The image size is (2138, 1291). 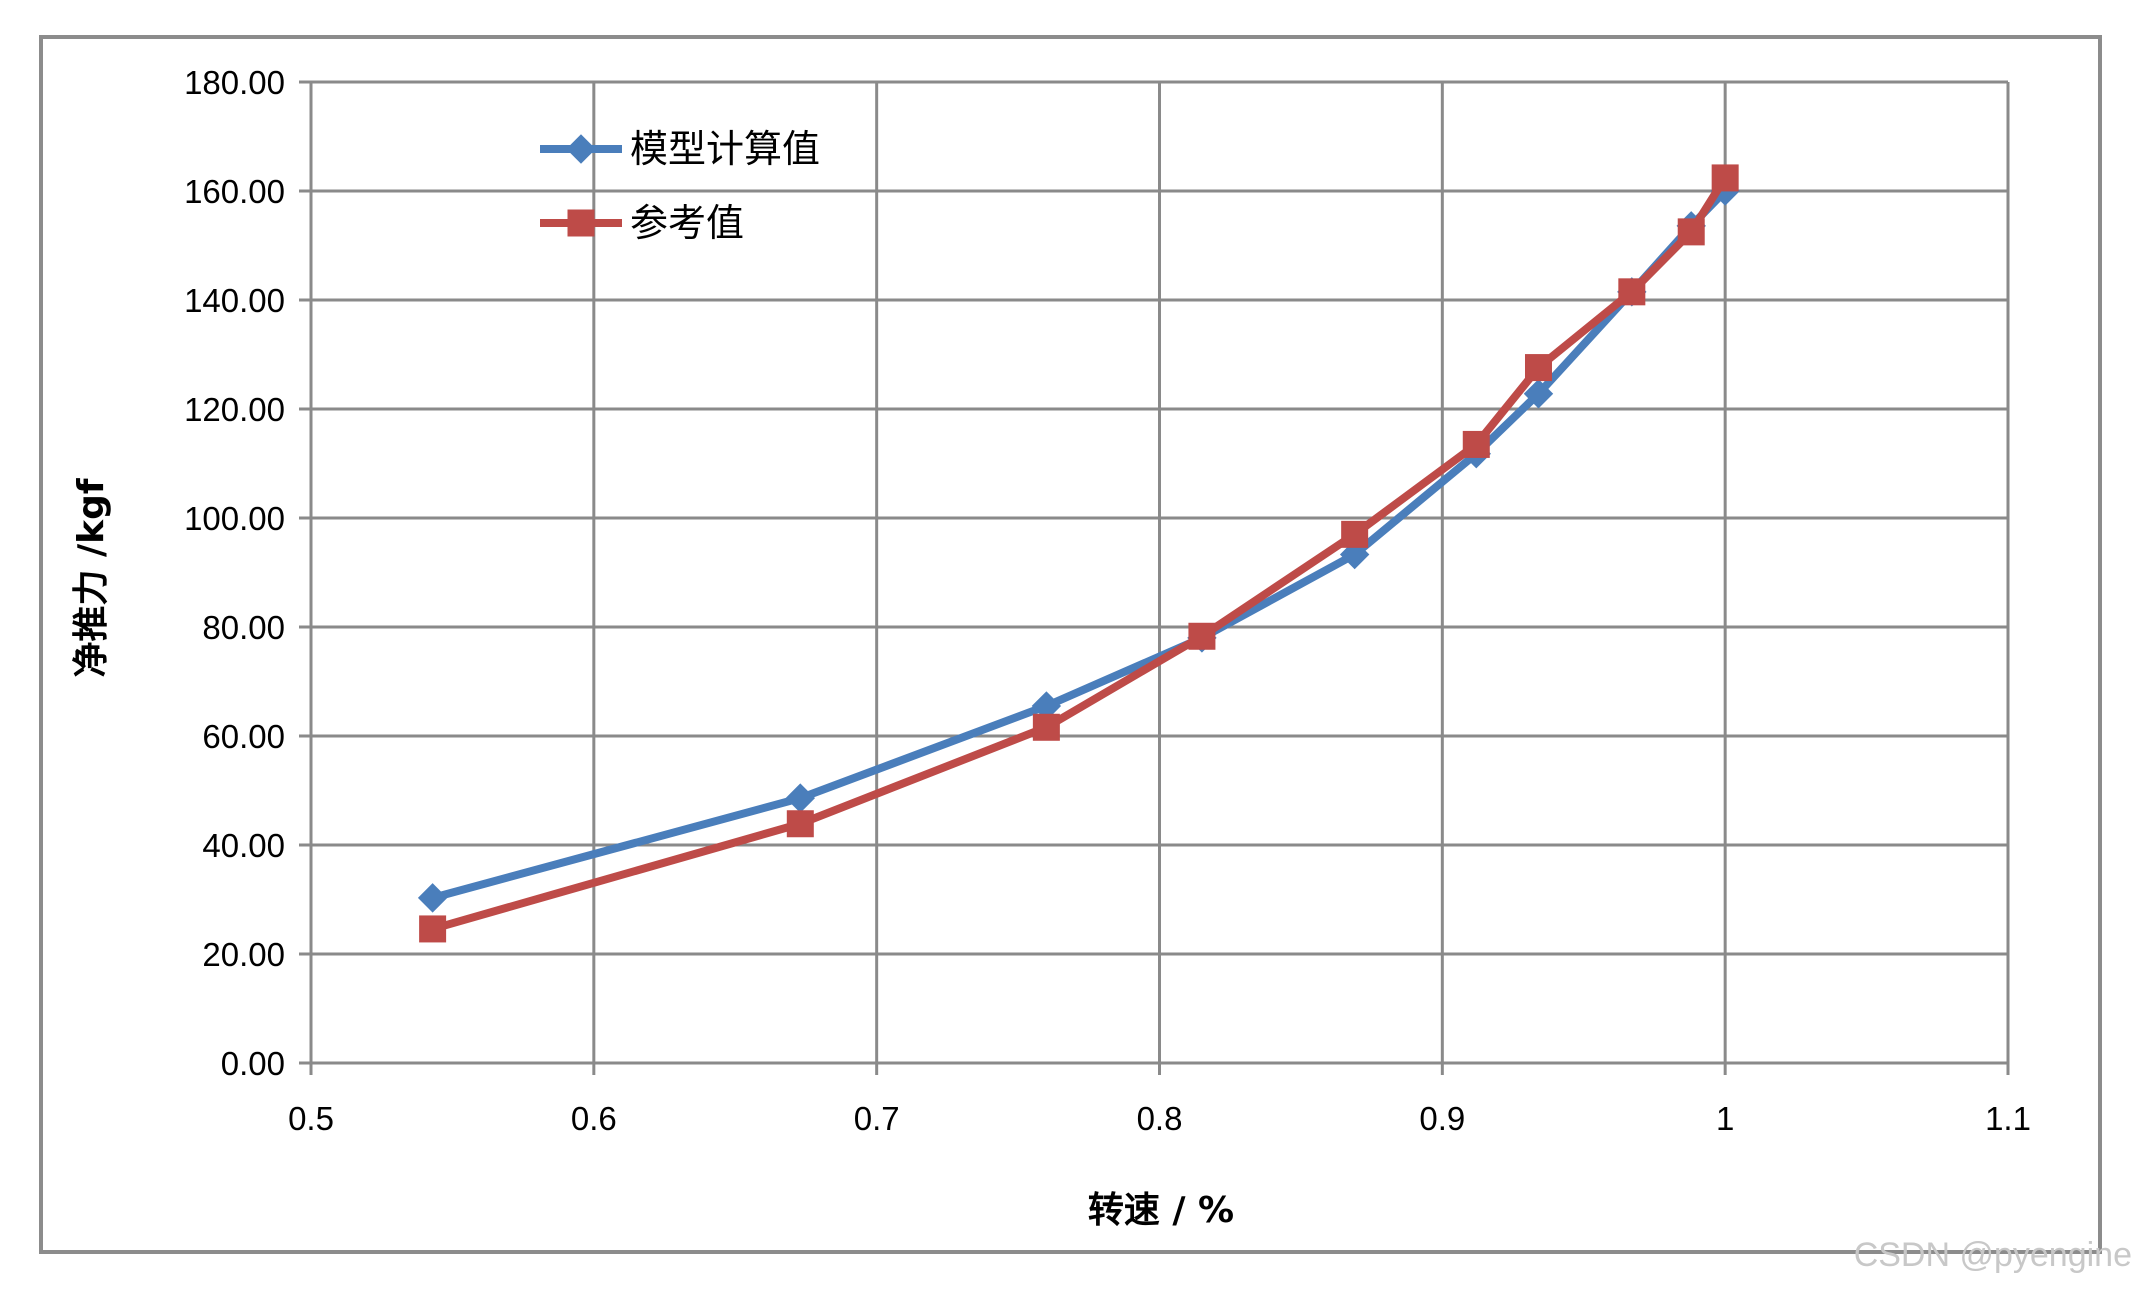 I want to click on y-tick-label: 180.00, so click(x=234, y=82).